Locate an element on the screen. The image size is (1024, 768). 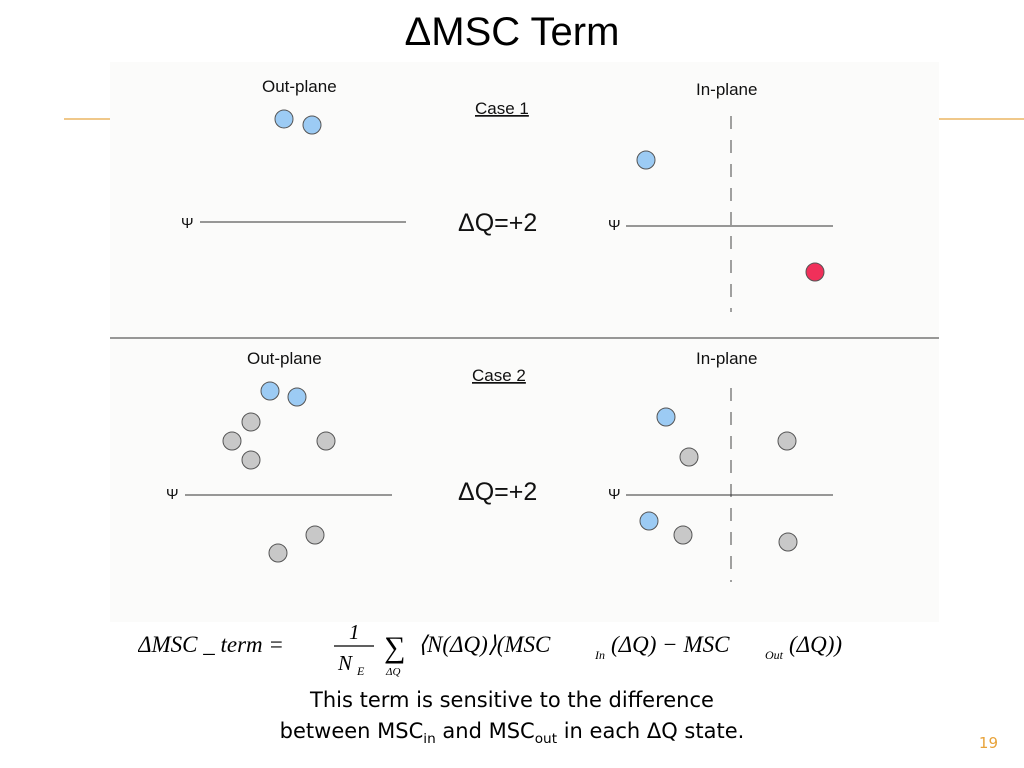
case2-out-plane-label: Out-plane is located at coordinates (284, 358).